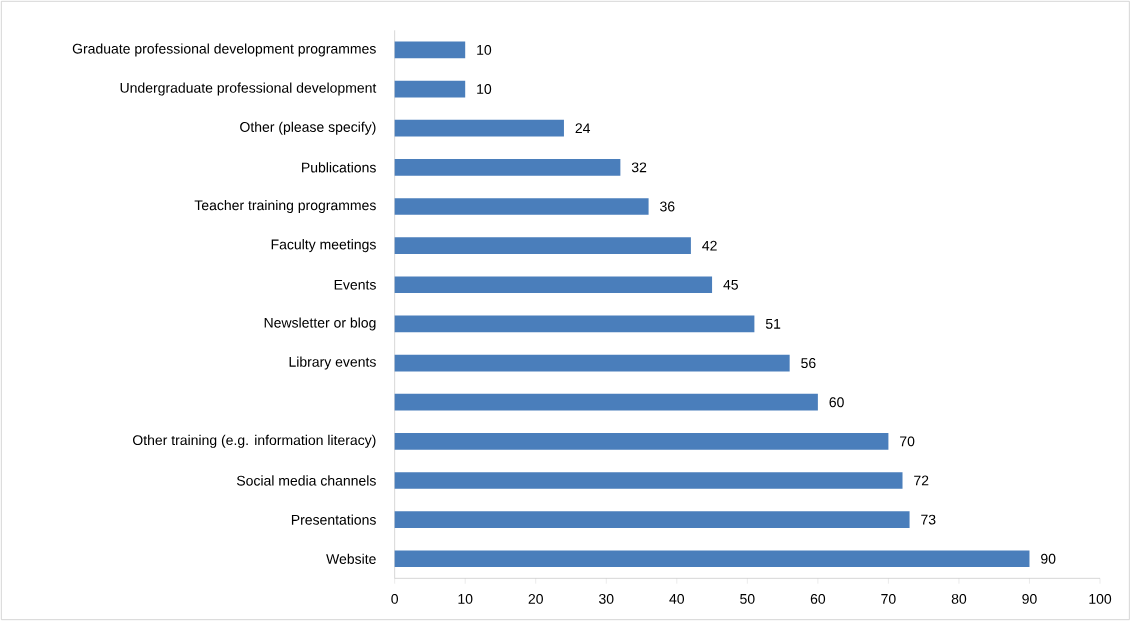  What do you see at coordinates (928, 519) in the screenshot?
I see `data-label: 73` at bounding box center [928, 519].